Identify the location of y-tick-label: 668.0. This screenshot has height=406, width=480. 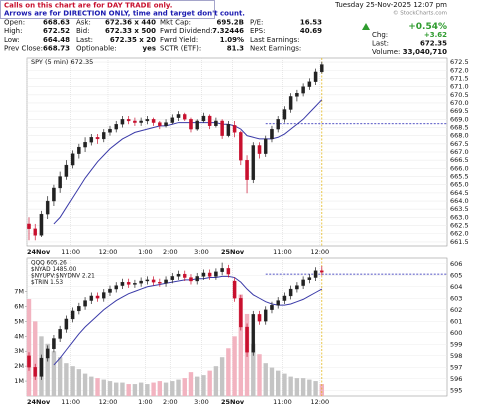
(459, 136).